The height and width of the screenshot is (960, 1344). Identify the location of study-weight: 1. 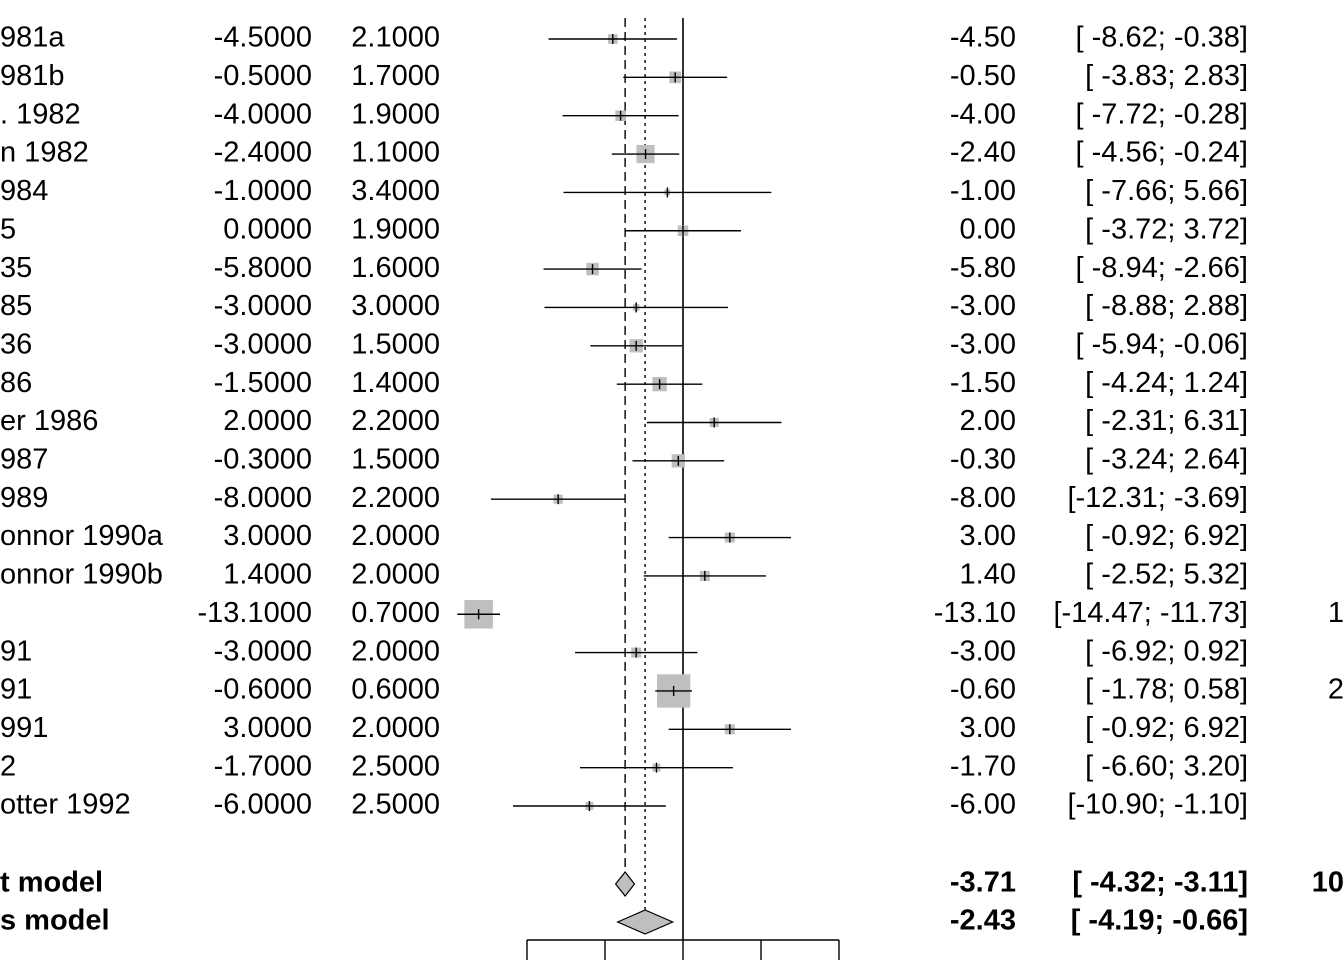
(1336, 613).